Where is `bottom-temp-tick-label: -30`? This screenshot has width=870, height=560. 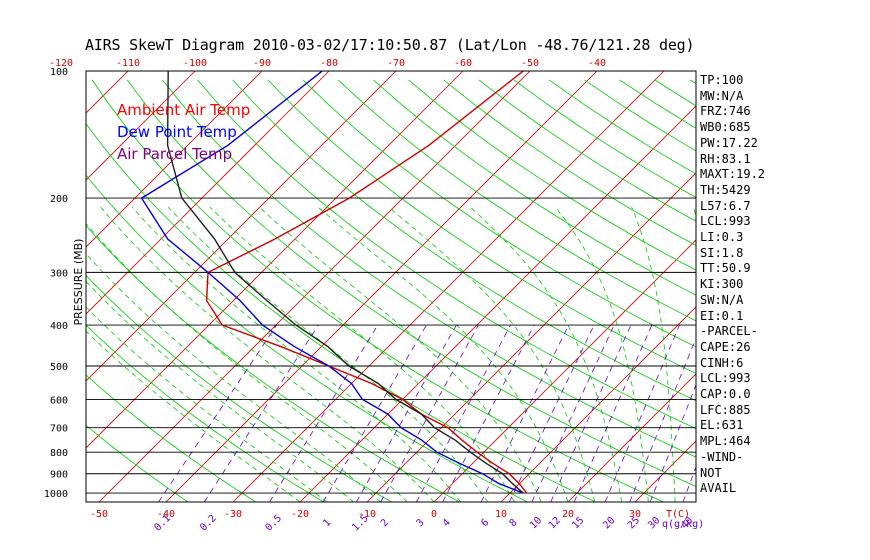 bottom-temp-tick-label: -30 is located at coordinates (233, 514).